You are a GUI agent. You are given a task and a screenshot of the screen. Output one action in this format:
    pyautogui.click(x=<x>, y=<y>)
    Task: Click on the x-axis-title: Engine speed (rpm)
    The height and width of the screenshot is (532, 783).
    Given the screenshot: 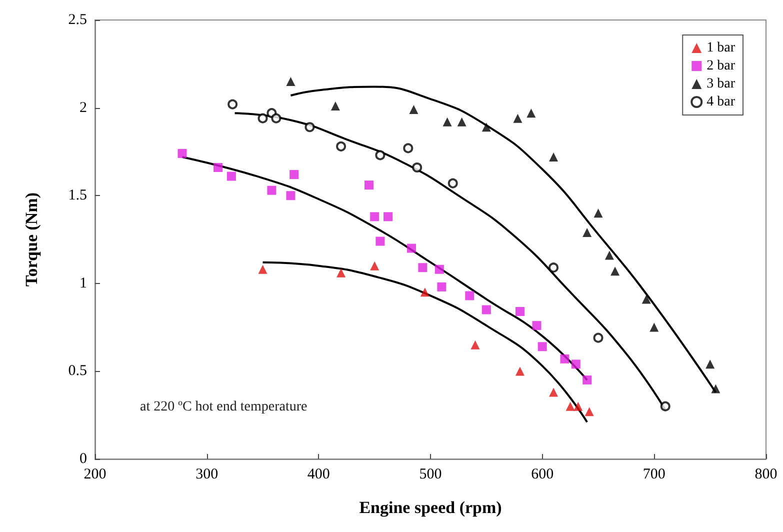 What is the action you would take?
    pyautogui.click(x=430, y=507)
    